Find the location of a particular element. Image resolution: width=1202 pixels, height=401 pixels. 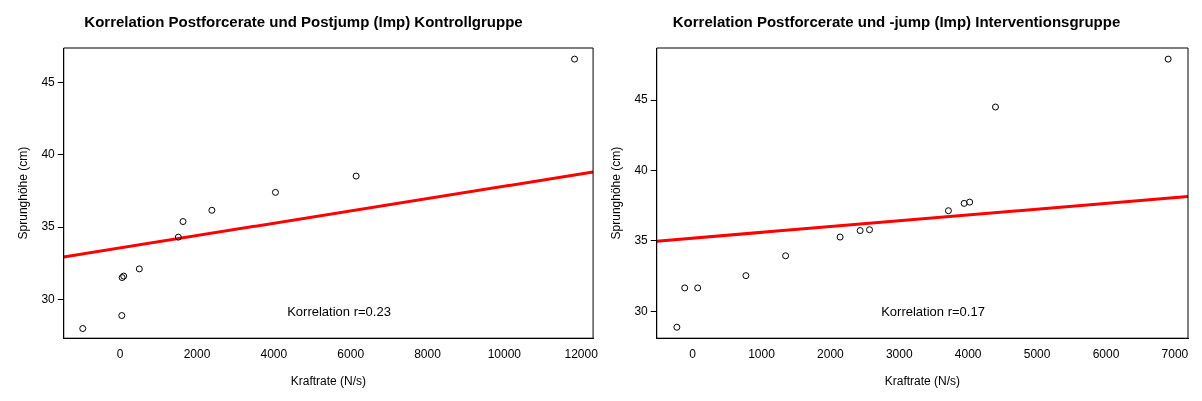

chart-title: Korrelation Postforcerate und Postjump (Imp) Kontrollgruppe is located at coordinates (303, 22).